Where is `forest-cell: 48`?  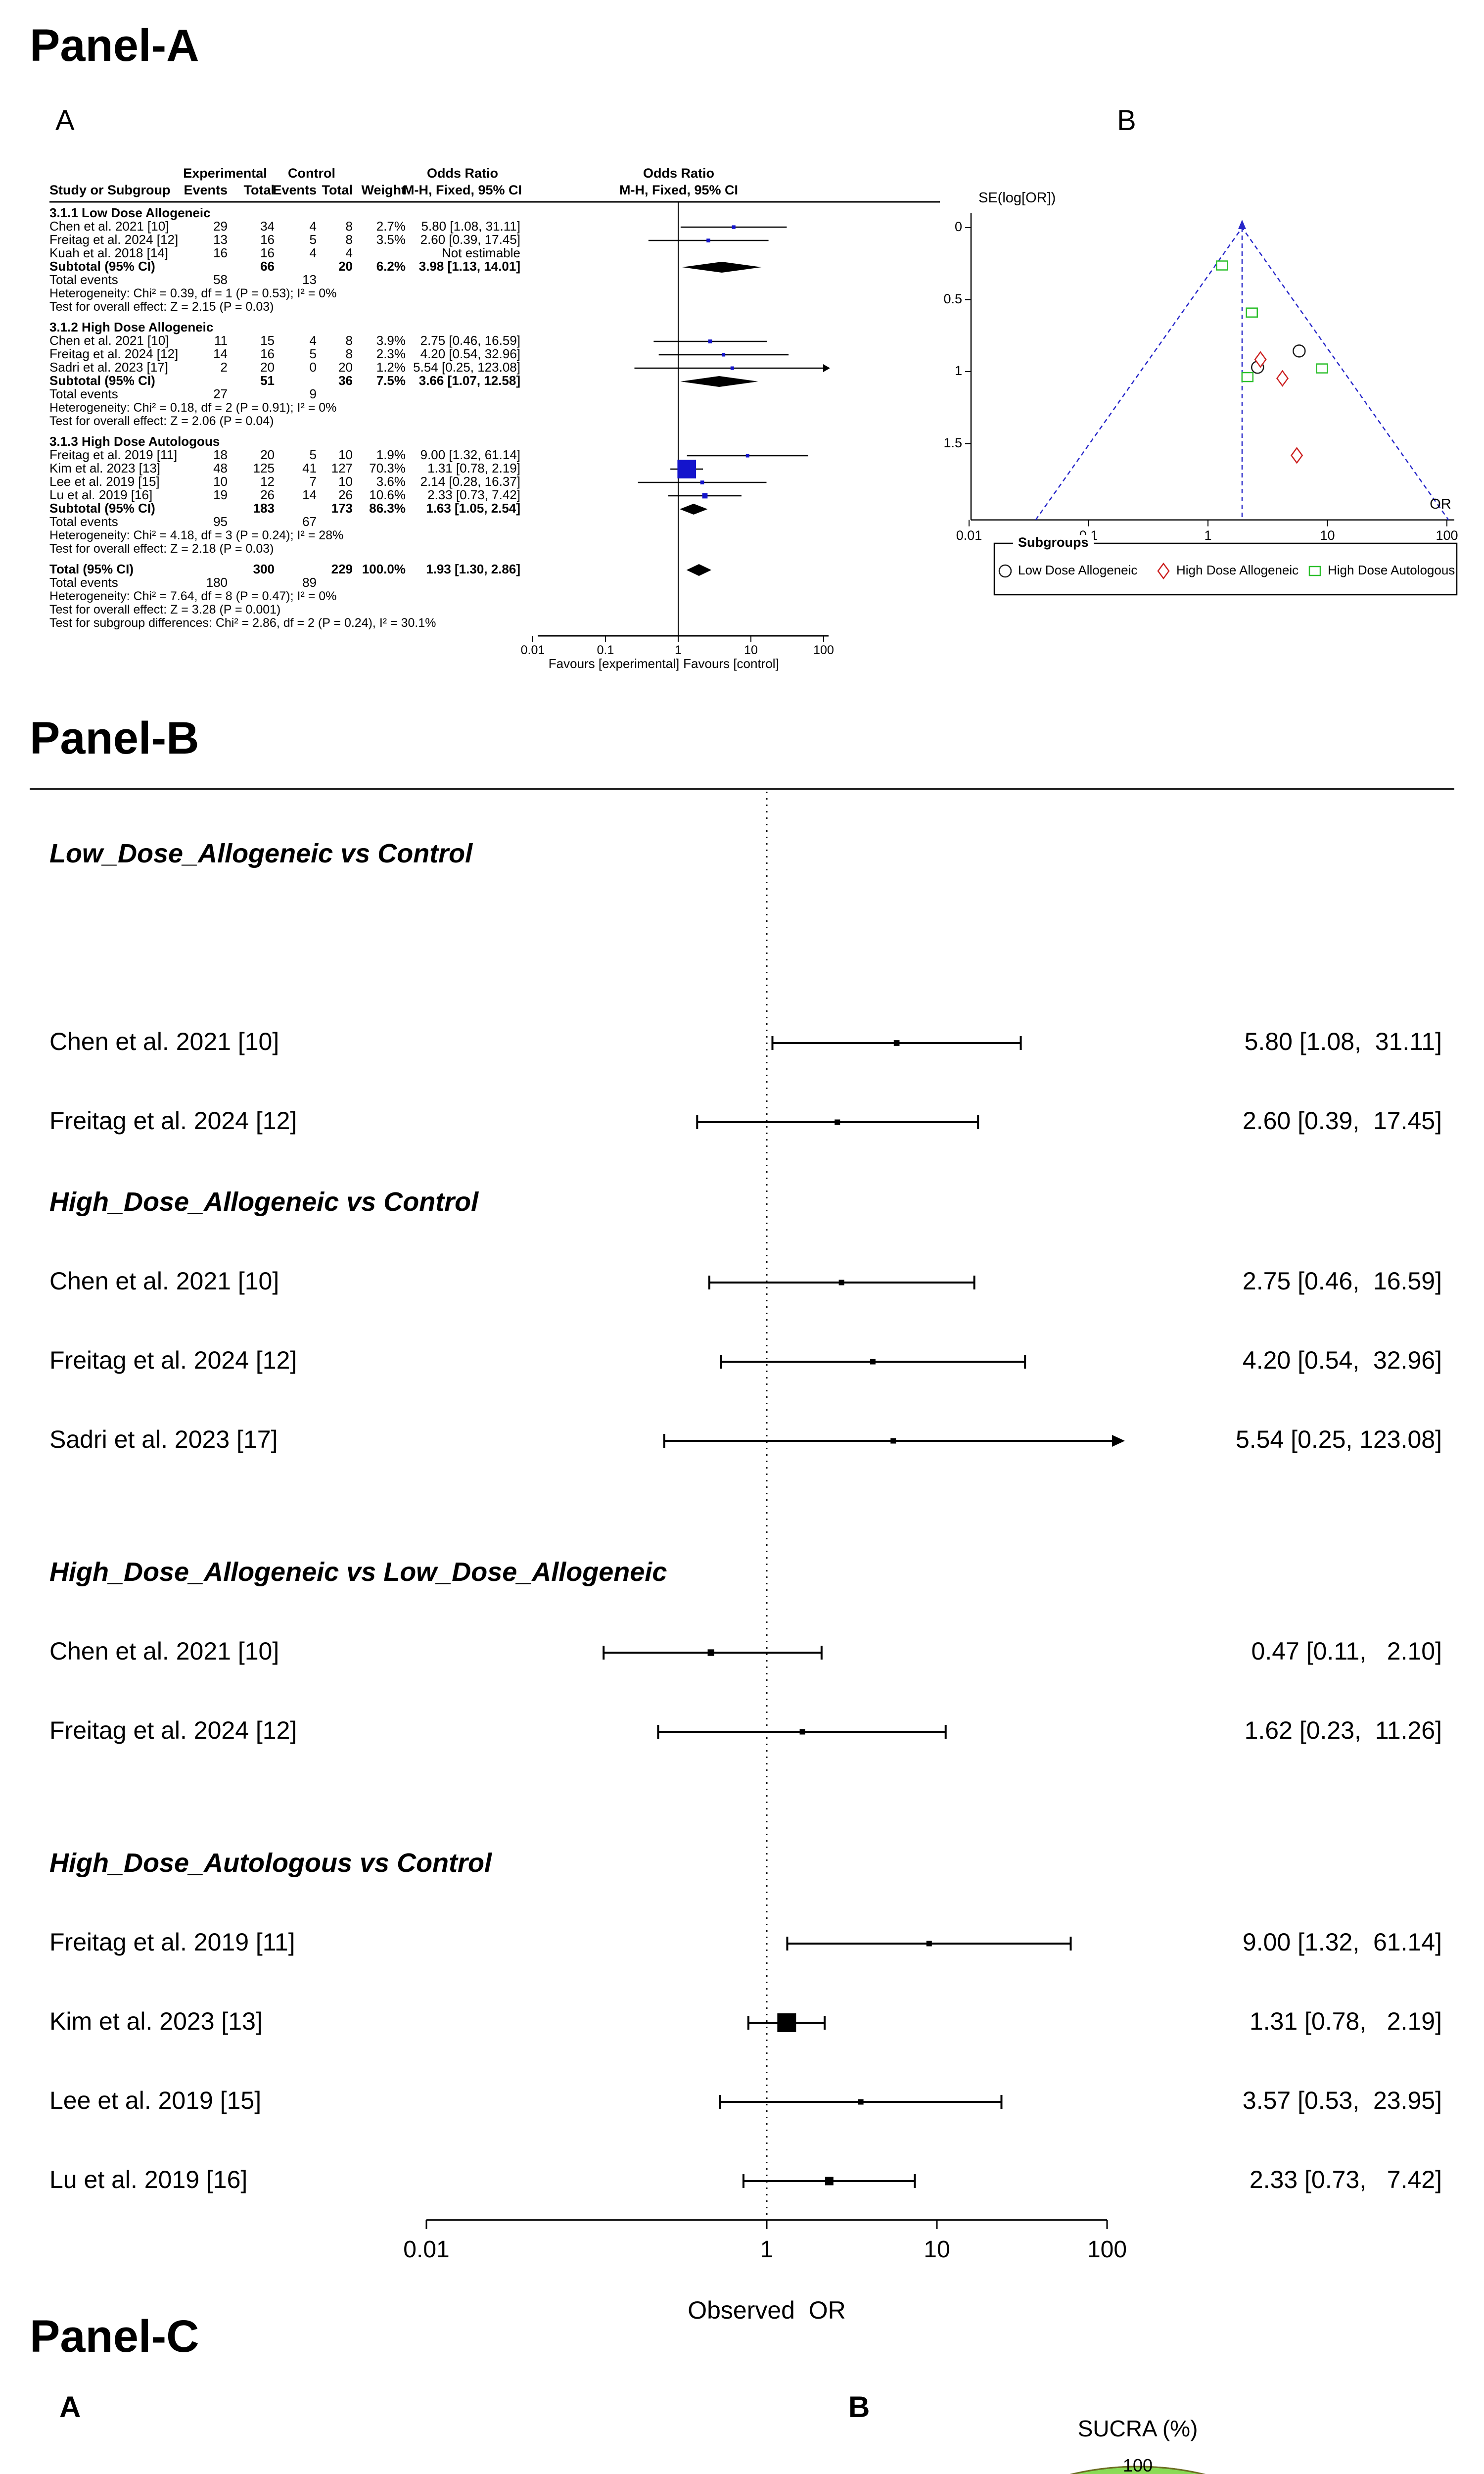
forest-cell: 48 is located at coordinates (220, 468).